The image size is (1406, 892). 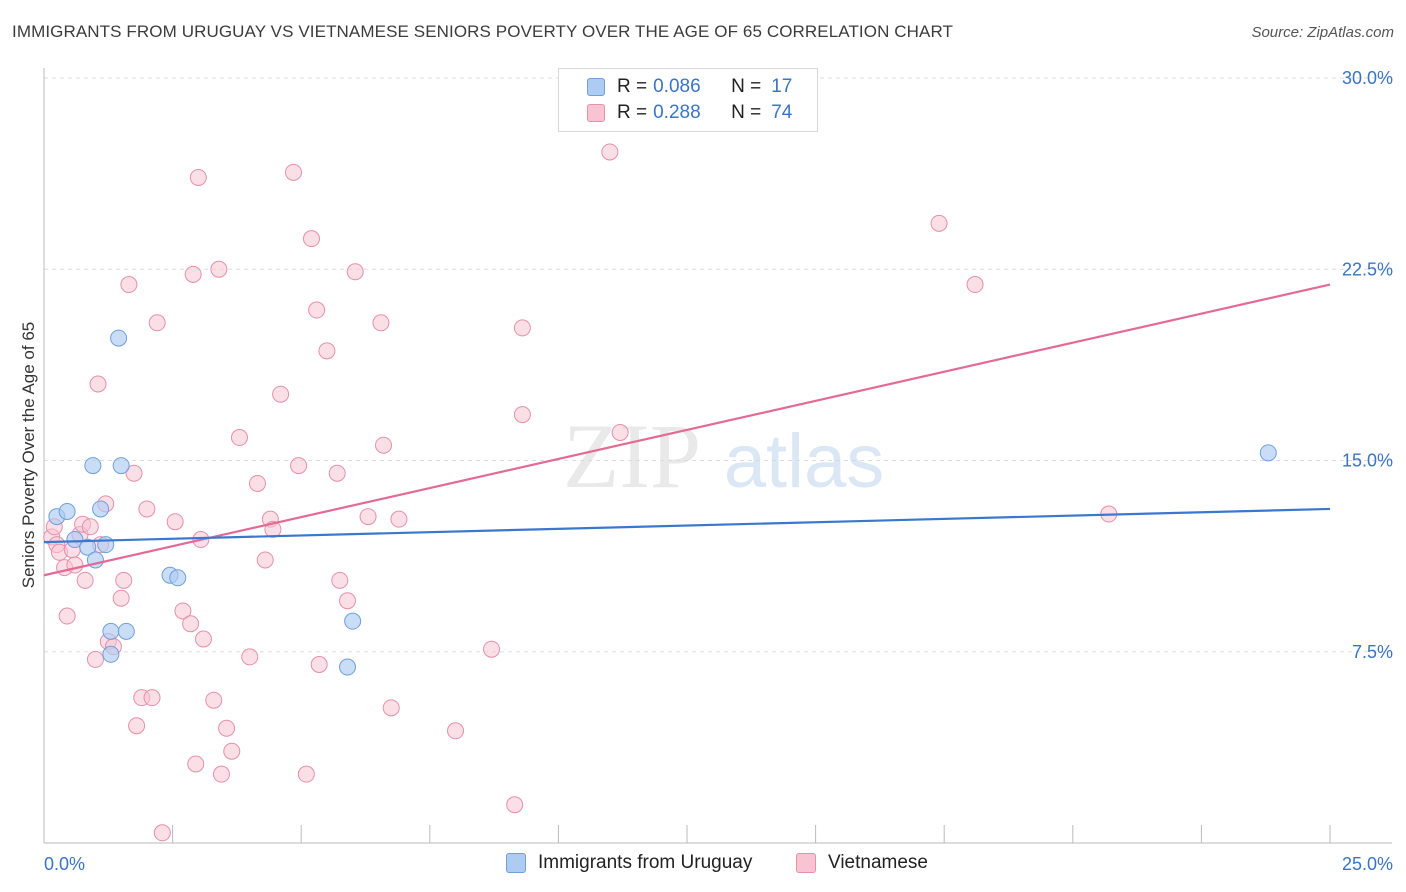 What do you see at coordinates (688, 100) in the screenshot?
I see `stats-legend: R = 0.086 N = 17 R = 0.288 N = 74` at bounding box center [688, 100].